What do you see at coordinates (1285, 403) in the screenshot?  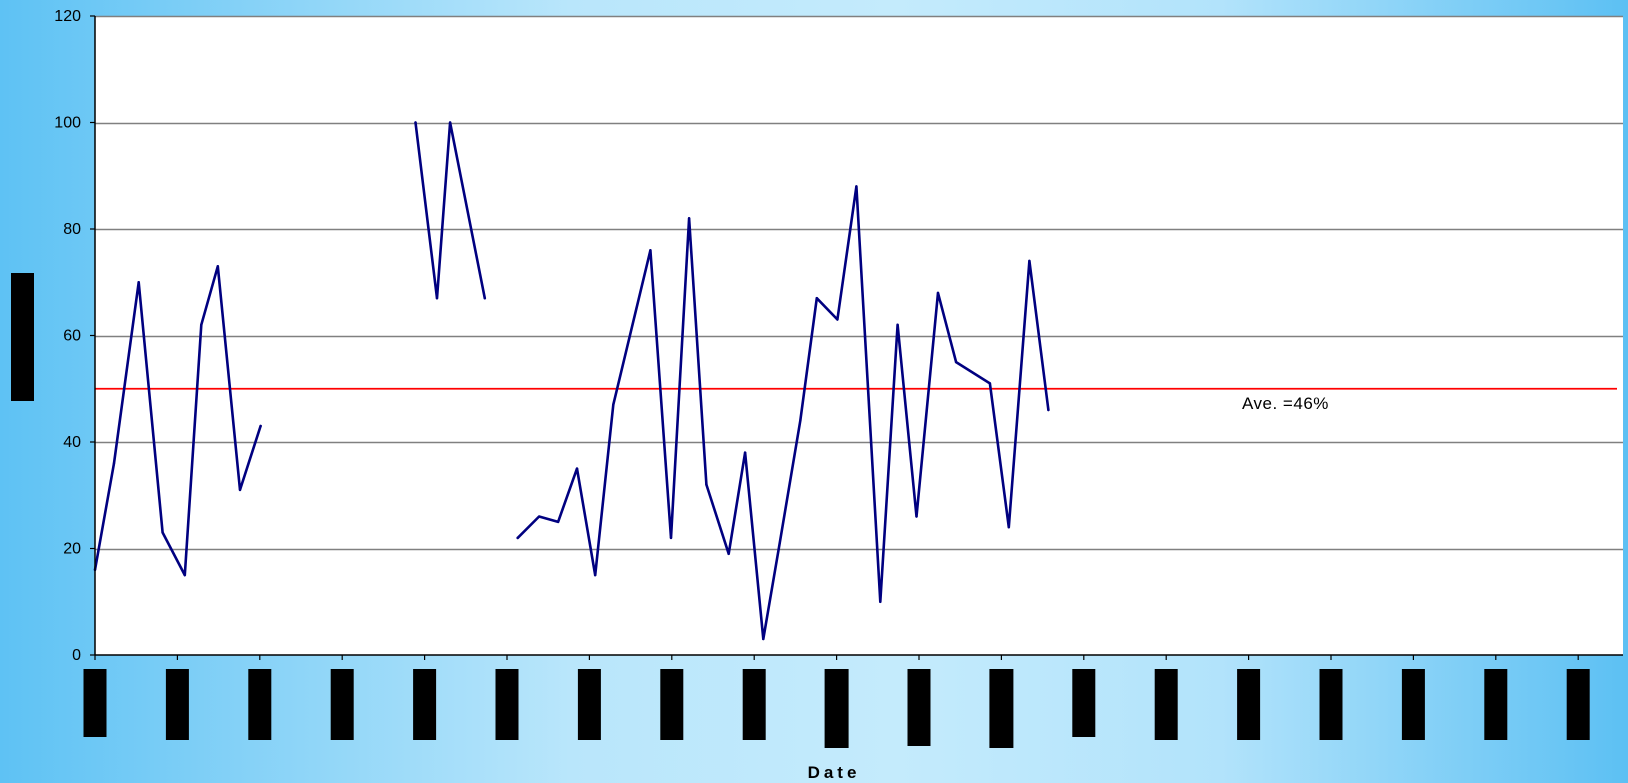 I see `average-label: Ave. =46%` at bounding box center [1285, 403].